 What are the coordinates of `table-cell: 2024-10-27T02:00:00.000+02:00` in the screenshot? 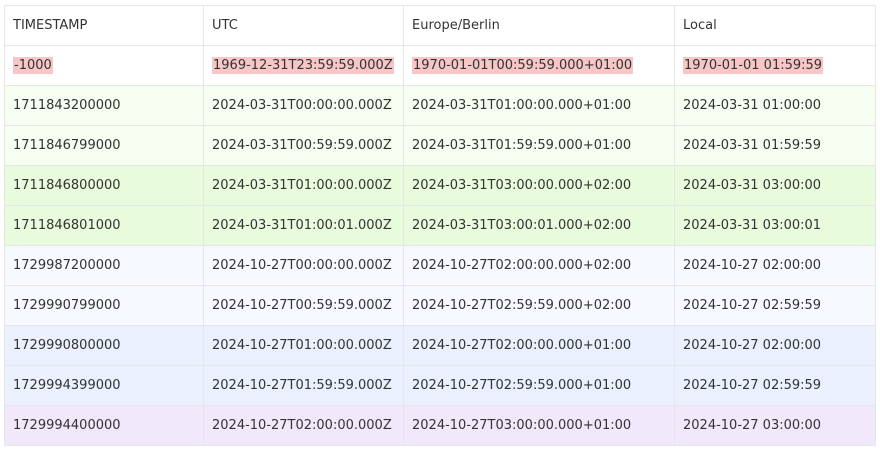 It's located at (539, 265).